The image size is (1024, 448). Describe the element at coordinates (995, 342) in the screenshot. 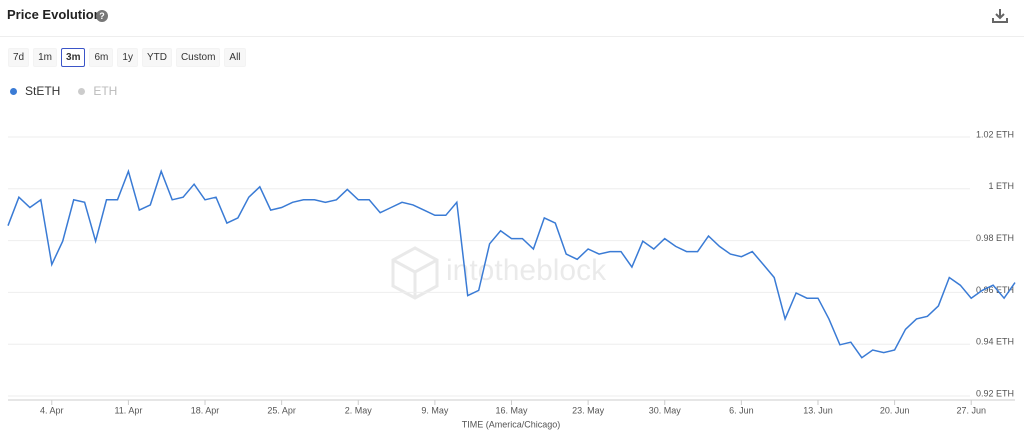

I see `y-tick-label: 0.94 ETH` at that location.